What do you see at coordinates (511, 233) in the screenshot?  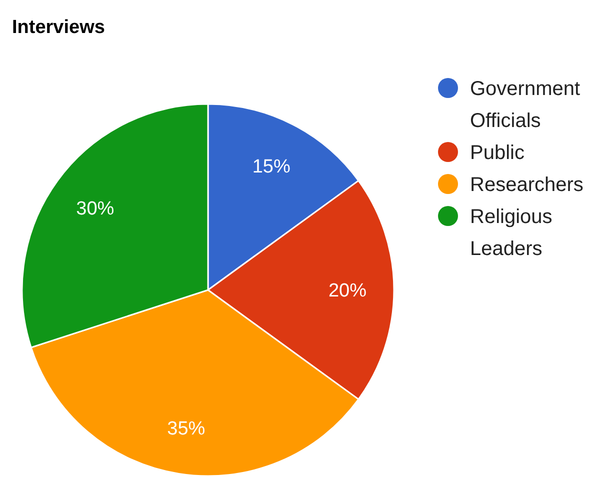 I see `legend-label: Religious Leaders` at bounding box center [511, 233].